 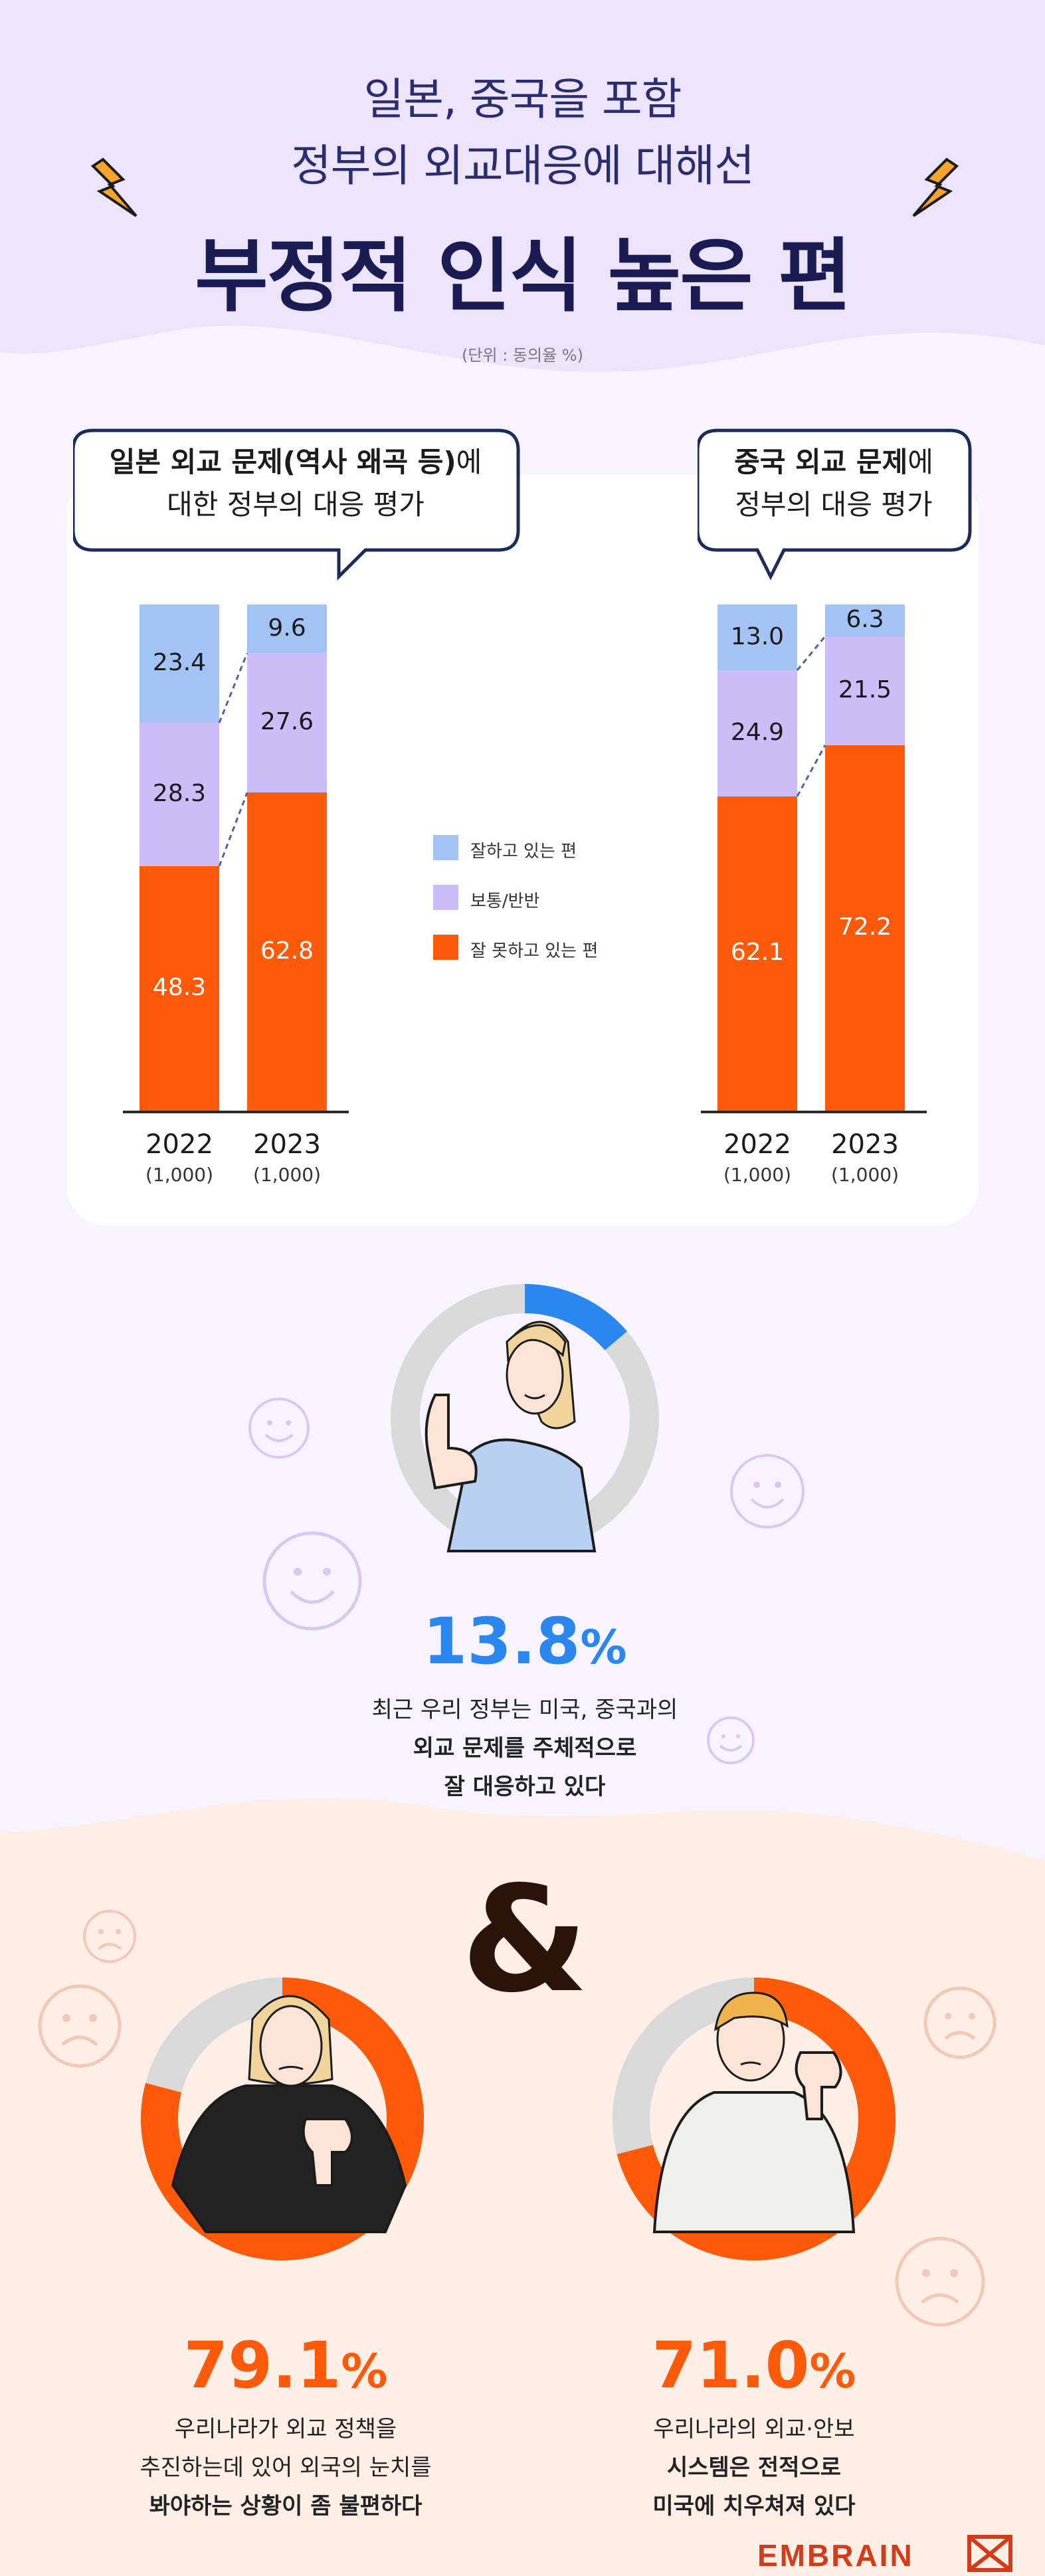 I want to click on thumbs-up-person-illustration, so click(x=511, y=1436).